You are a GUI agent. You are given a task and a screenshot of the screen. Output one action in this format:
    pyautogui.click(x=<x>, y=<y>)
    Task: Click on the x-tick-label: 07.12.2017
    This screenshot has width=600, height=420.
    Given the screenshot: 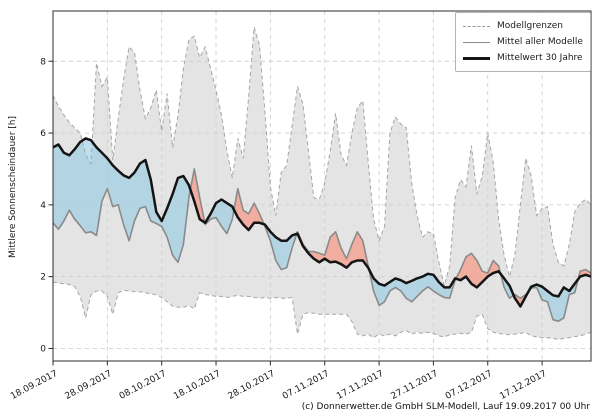 What is the action you would take?
    pyautogui.click(x=469, y=385)
    